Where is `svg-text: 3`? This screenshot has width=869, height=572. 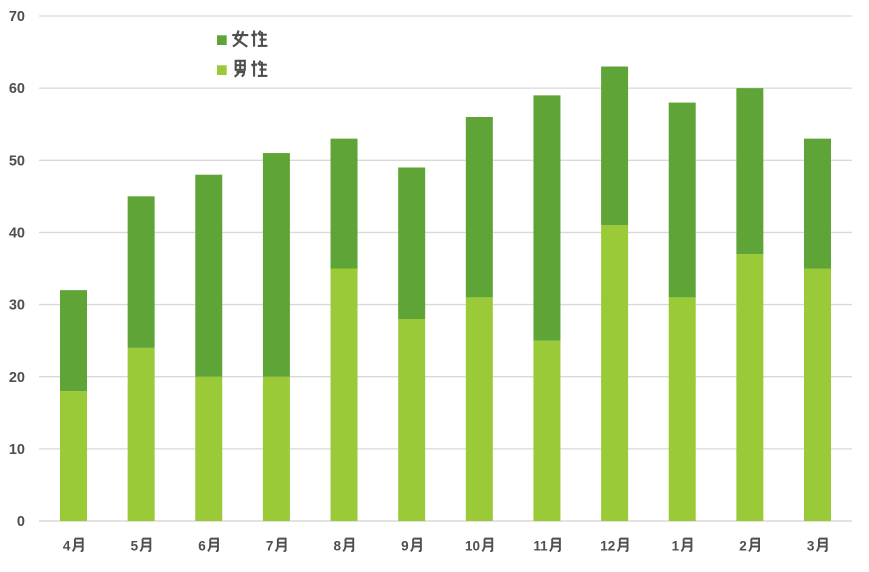 svg-text: 3 is located at coordinates (811, 546).